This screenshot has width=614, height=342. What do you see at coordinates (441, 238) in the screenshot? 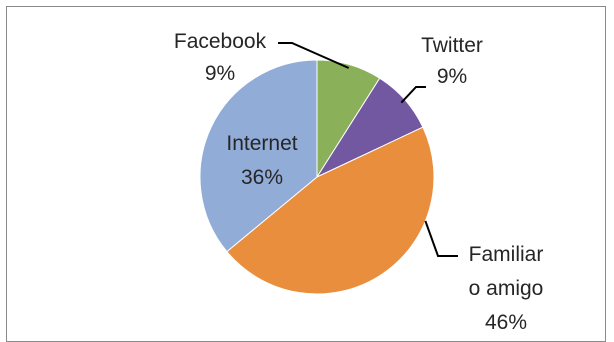
I see `leader-line-familiar` at bounding box center [441, 238].